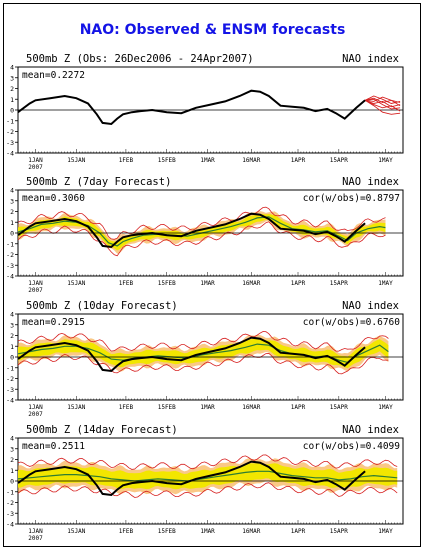 The width and height of the screenshot is (425, 550). Describe the element at coordinates (98, 182) in the screenshot. I see `chart-title: 500mb Z (7day Forecast)` at that location.